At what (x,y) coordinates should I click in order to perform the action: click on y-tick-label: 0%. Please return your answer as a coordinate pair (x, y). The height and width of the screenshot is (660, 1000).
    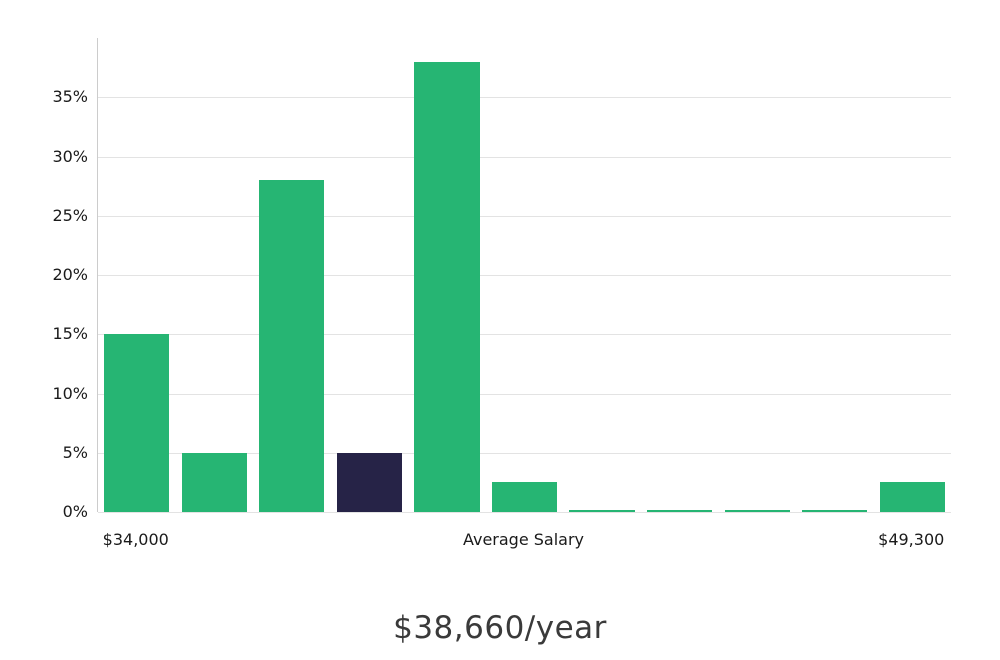
    Looking at the image, I should click on (75, 511).